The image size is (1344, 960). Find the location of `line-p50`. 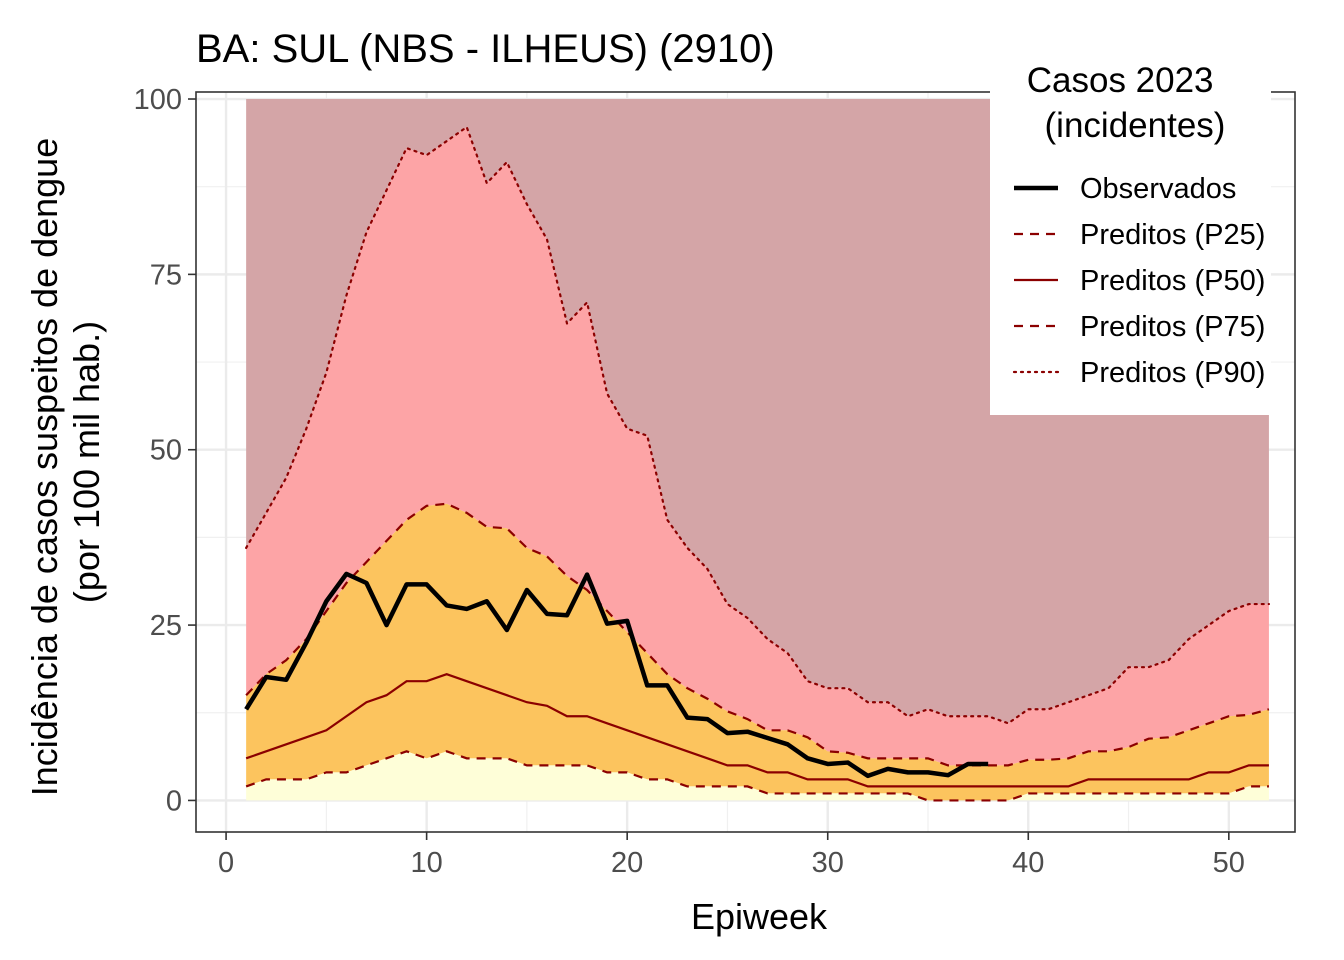

line-p50 is located at coordinates (757, 730).